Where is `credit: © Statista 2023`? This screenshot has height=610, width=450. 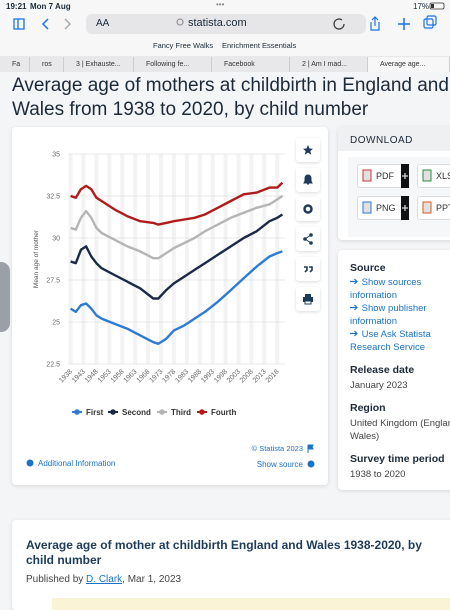
credit: © Statista 2023 is located at coordinates (277, 448).